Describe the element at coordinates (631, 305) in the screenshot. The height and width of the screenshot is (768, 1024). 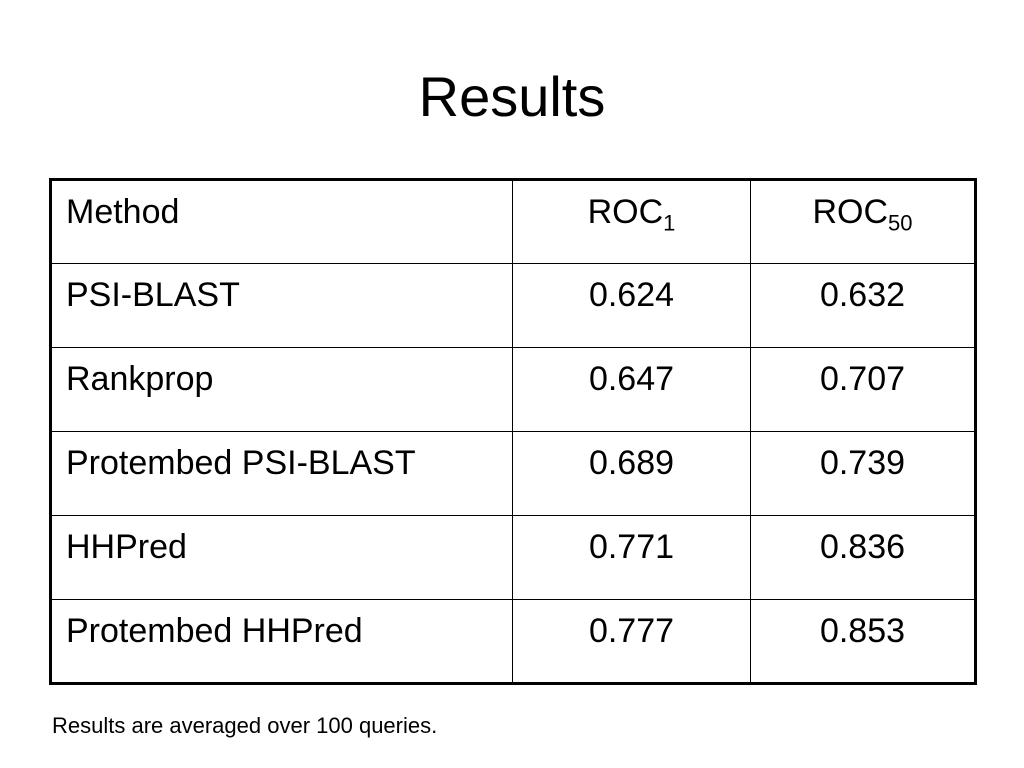
I see `roc1-cell: 0.624` at that location.